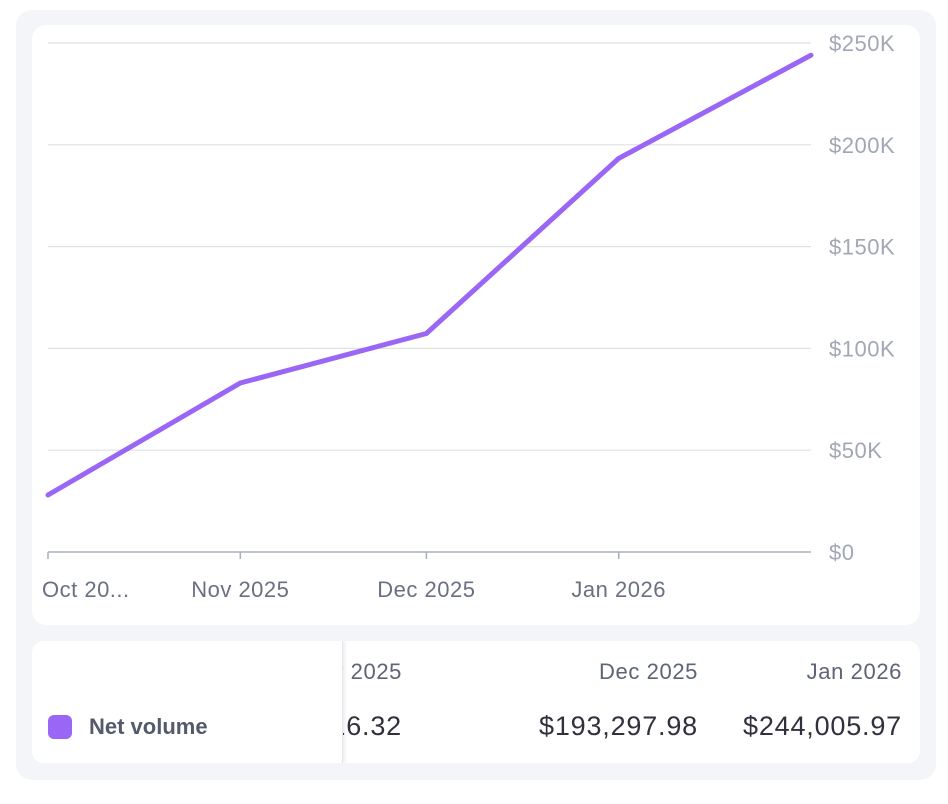 The width and height of the screenshot is (948, 804). Describe the element at coordinates (648, 671) in the screenshot. I see `column-header: Dec 2025` at that location.